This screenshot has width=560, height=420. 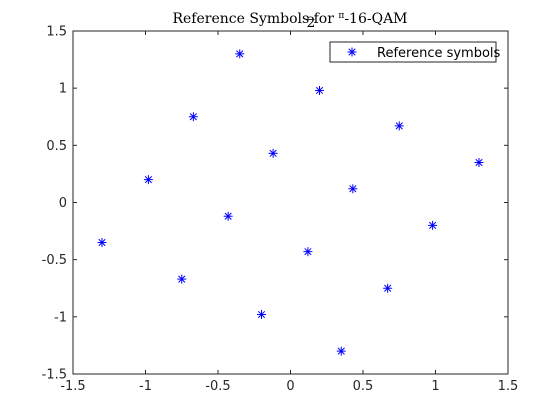 What do you see at coordinates (508, 386) in the screenshot?
I see `x-tick-label: 1.5` at bounding box center [508, 386].